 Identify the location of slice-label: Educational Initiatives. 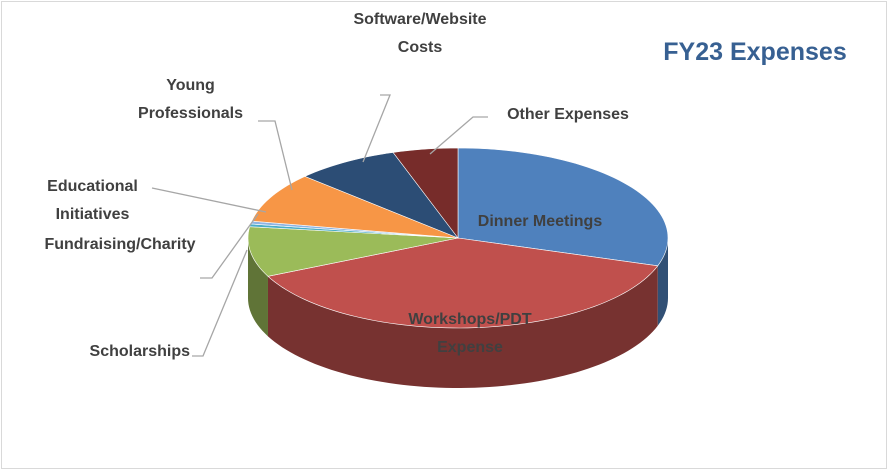
(92, 200).